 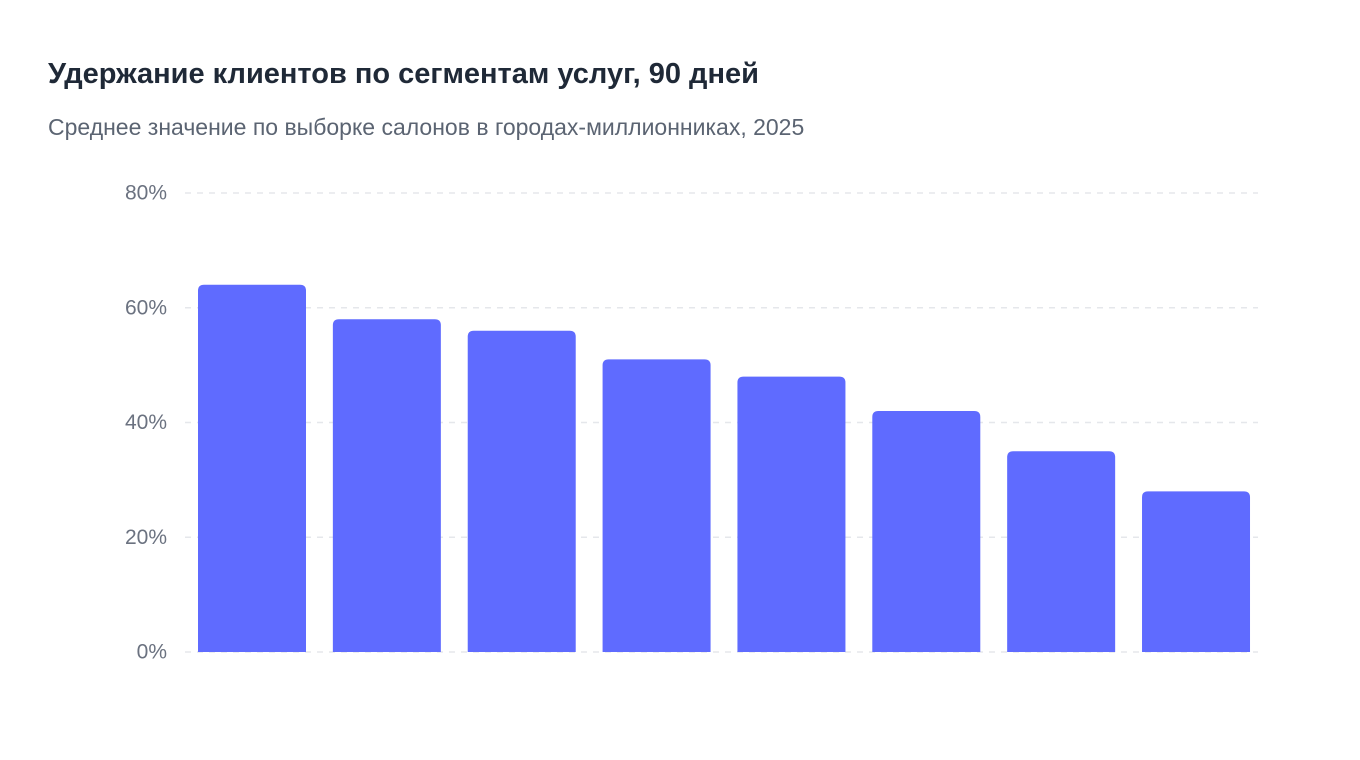 What do you see at coordinates (146, 307) in the screenshot?
I see `y-tick-label: 60%` at bounding box center [146, 307].